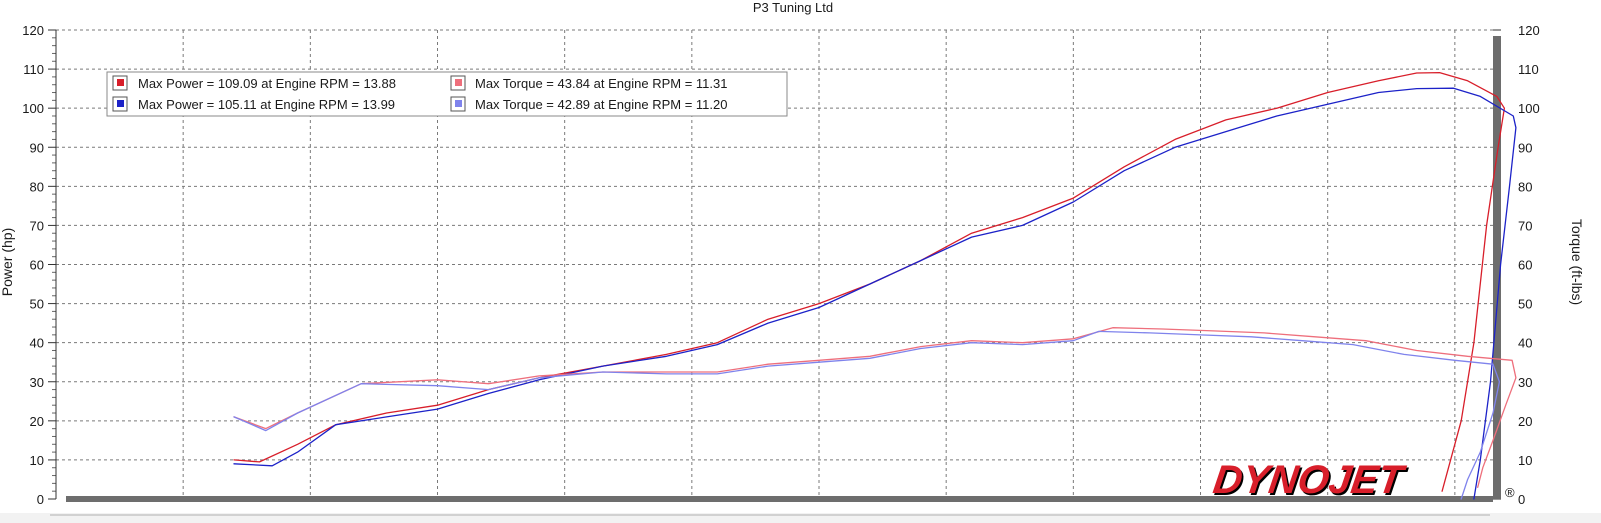  Describe the element at coordinates (1529, 30) in the screenshot. I see `y-tick-label-right: 120` at that location.